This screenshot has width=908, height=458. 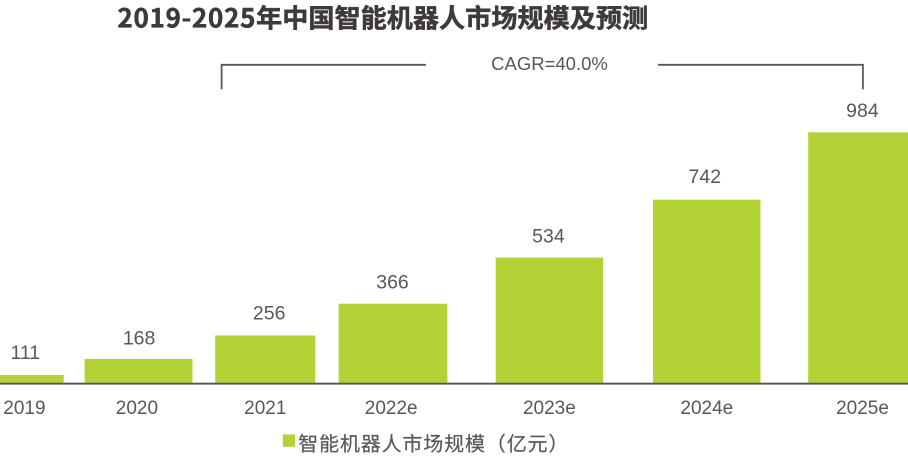 What do you see at coordinates (392, 283) in the screenshot?
I see `svg-text: 366` at bounding box center [392, 283].